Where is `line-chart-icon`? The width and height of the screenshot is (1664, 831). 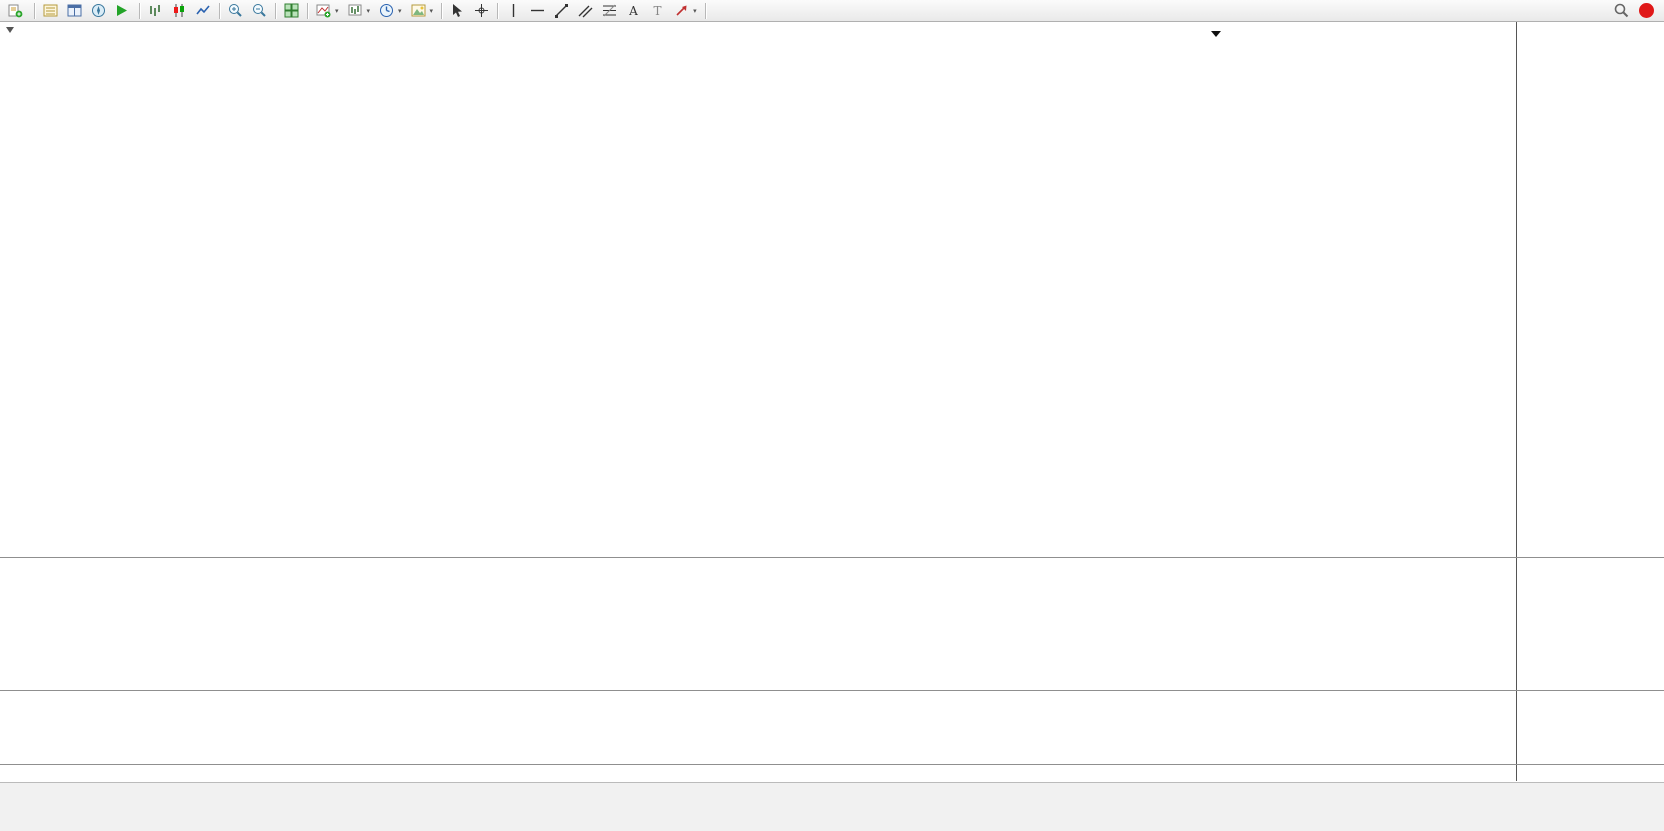
line-chart-icon is located at coordinates (203, 10).